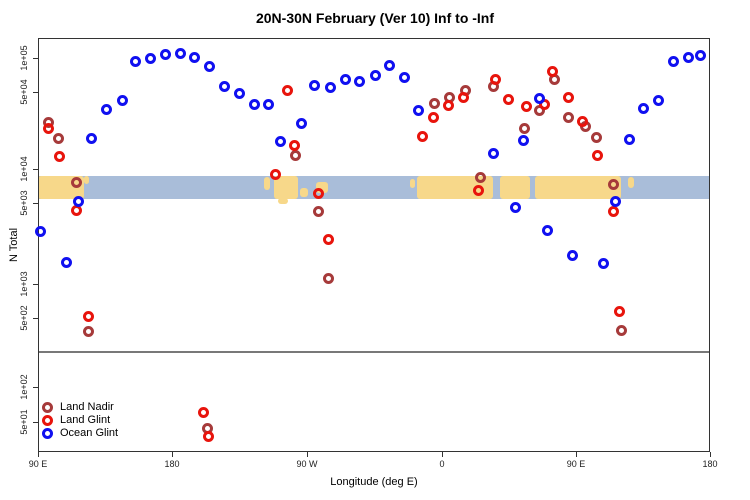 The image size is (750, 500). Describe the element at coordinates (24, 318) in the screenshot. I see `y-axis-tick-label: 5e+02` at that location.